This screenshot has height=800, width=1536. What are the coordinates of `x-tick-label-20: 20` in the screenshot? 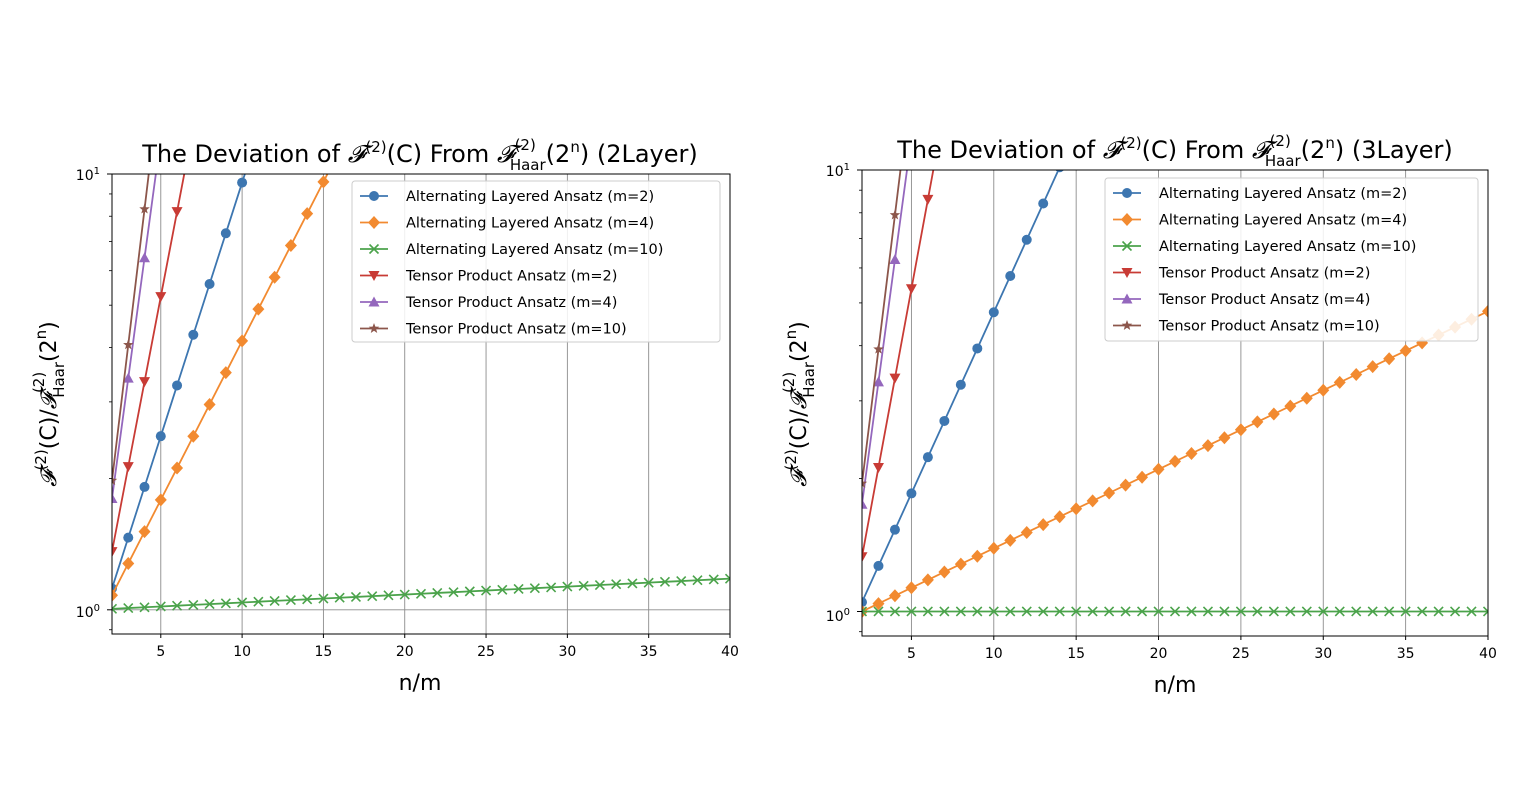 It's located at (405, 652).